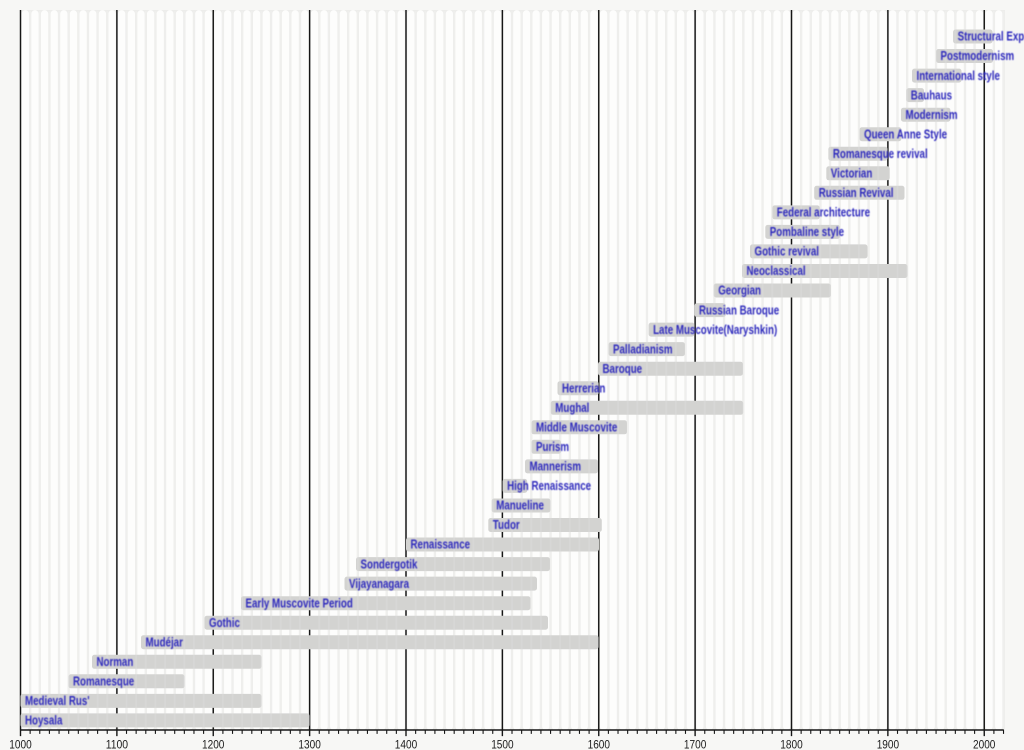 This screenshot has width=1024, height=750. I want to click on svg-text: Modernism, so click(932, 115).